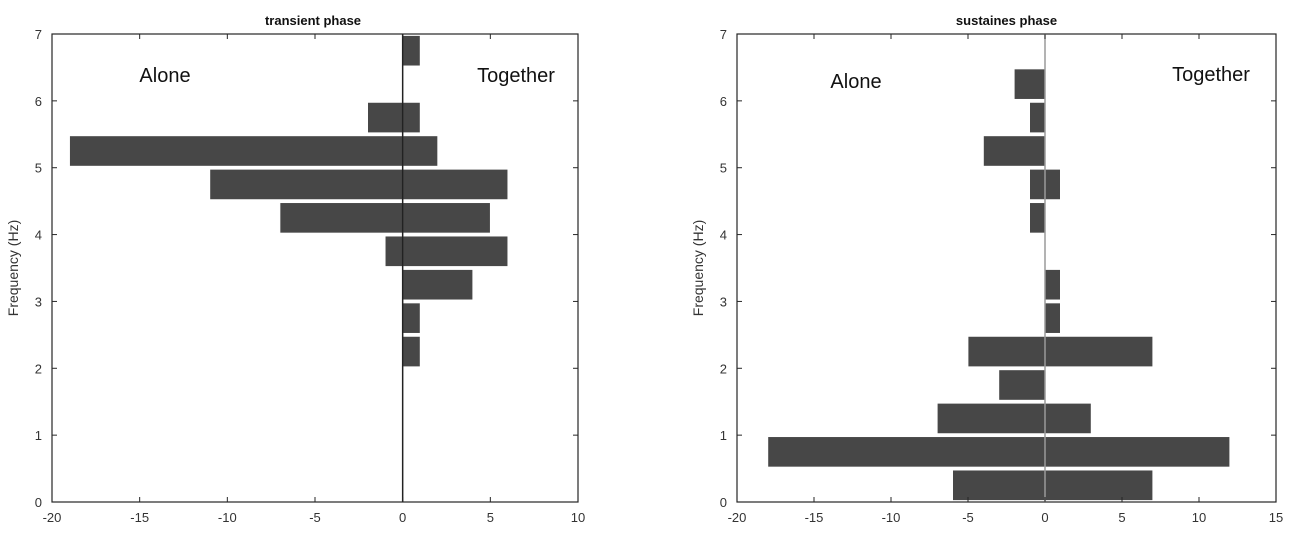 The height and width of the screenshot is (533, 1295). What do you see at coordinates (313, 20) in the screenshot?
I see `chart-title: transient phase` at bounding box center [313, 20].